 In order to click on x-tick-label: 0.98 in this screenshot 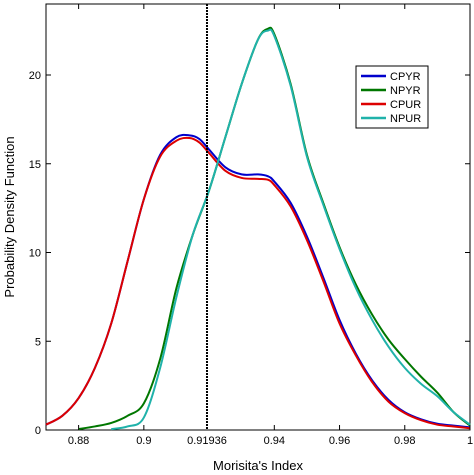, I will do `click(404, 441)`.